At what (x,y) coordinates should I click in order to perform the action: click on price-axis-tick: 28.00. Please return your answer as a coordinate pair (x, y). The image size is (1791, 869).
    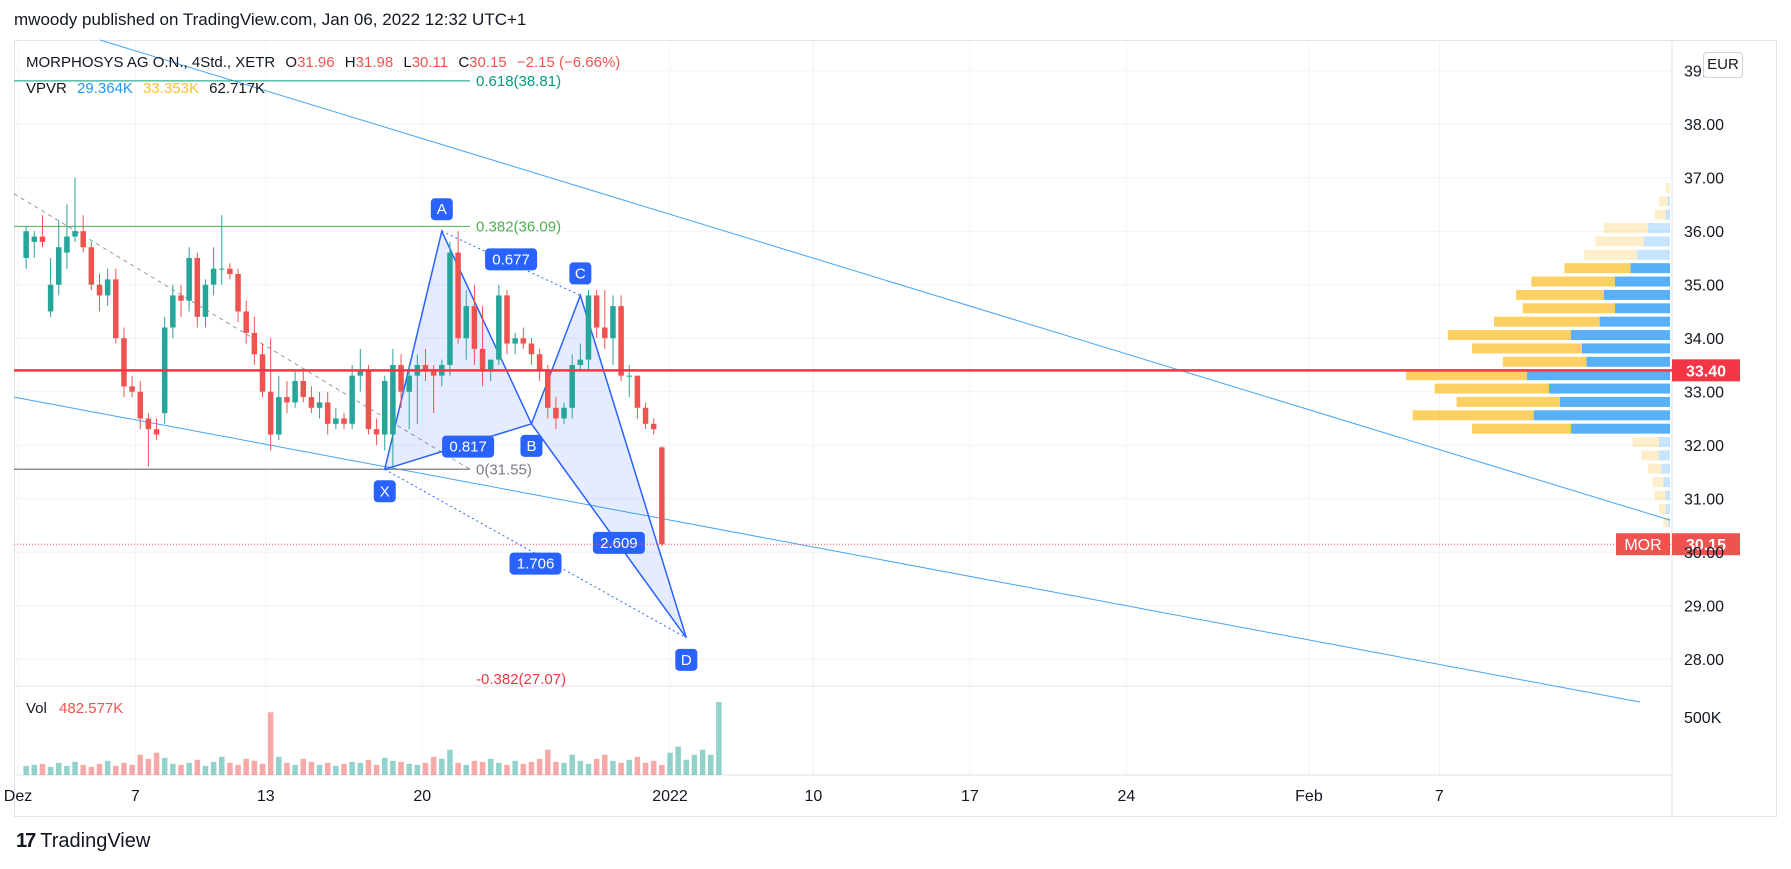
    Looking at the image, I should click on (1704, 660).